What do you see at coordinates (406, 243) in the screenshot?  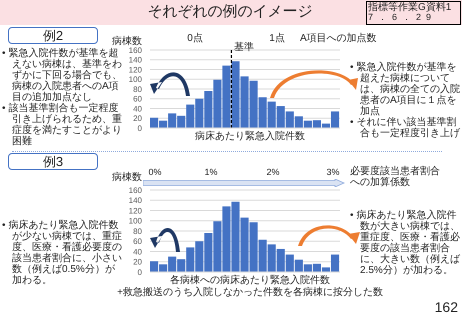 I see `text: • 病床あたり緊急入院件数が大きい病棟では、重症度、医療・看護必要度の該当患者割合に、大きい数（例えば2.5%分）が加わる。` at bounding box center [406, 243].